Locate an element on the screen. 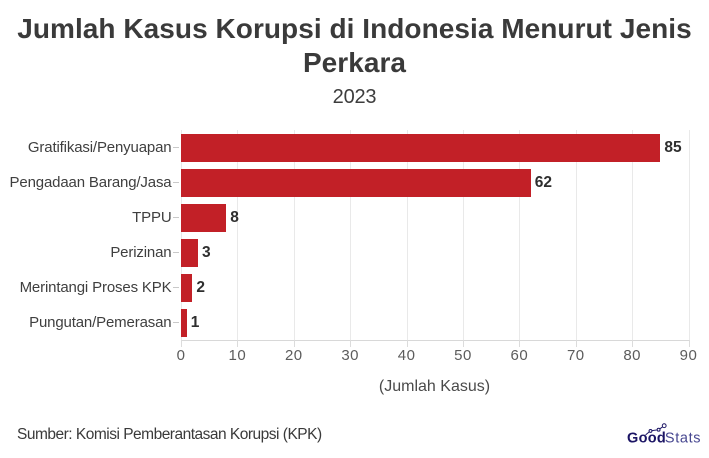  svg-text: Good is located at coordinates (646, 439).